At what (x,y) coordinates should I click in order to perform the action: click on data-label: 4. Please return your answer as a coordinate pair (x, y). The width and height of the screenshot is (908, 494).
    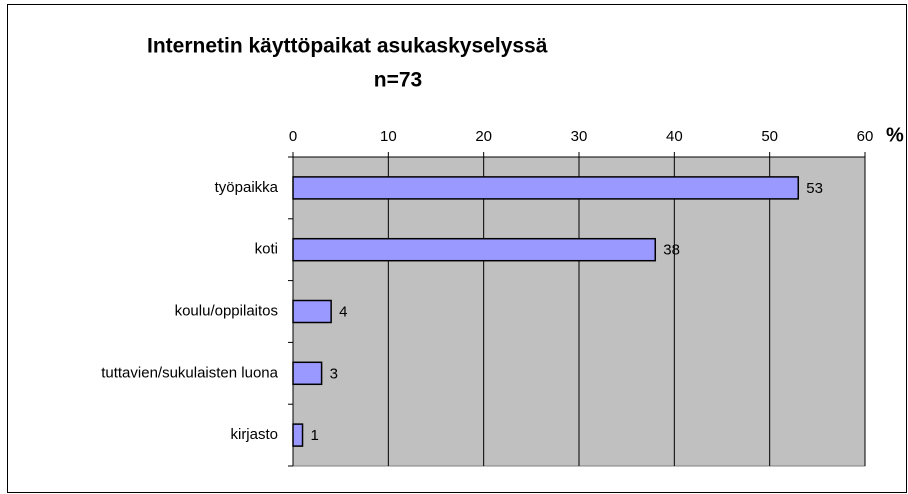
    Looking at the image, I should click on (343, 311).